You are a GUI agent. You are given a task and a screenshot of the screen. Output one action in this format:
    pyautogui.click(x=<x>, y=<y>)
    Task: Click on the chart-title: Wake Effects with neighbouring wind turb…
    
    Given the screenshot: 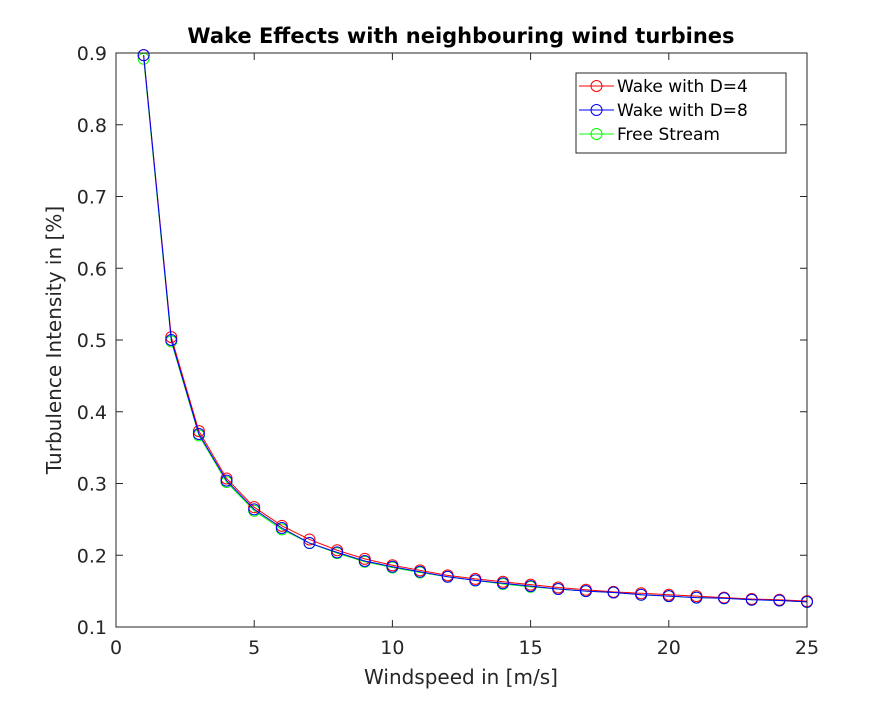 What is the action you would take?
    pyautogui.click(x=460, y=36)
    